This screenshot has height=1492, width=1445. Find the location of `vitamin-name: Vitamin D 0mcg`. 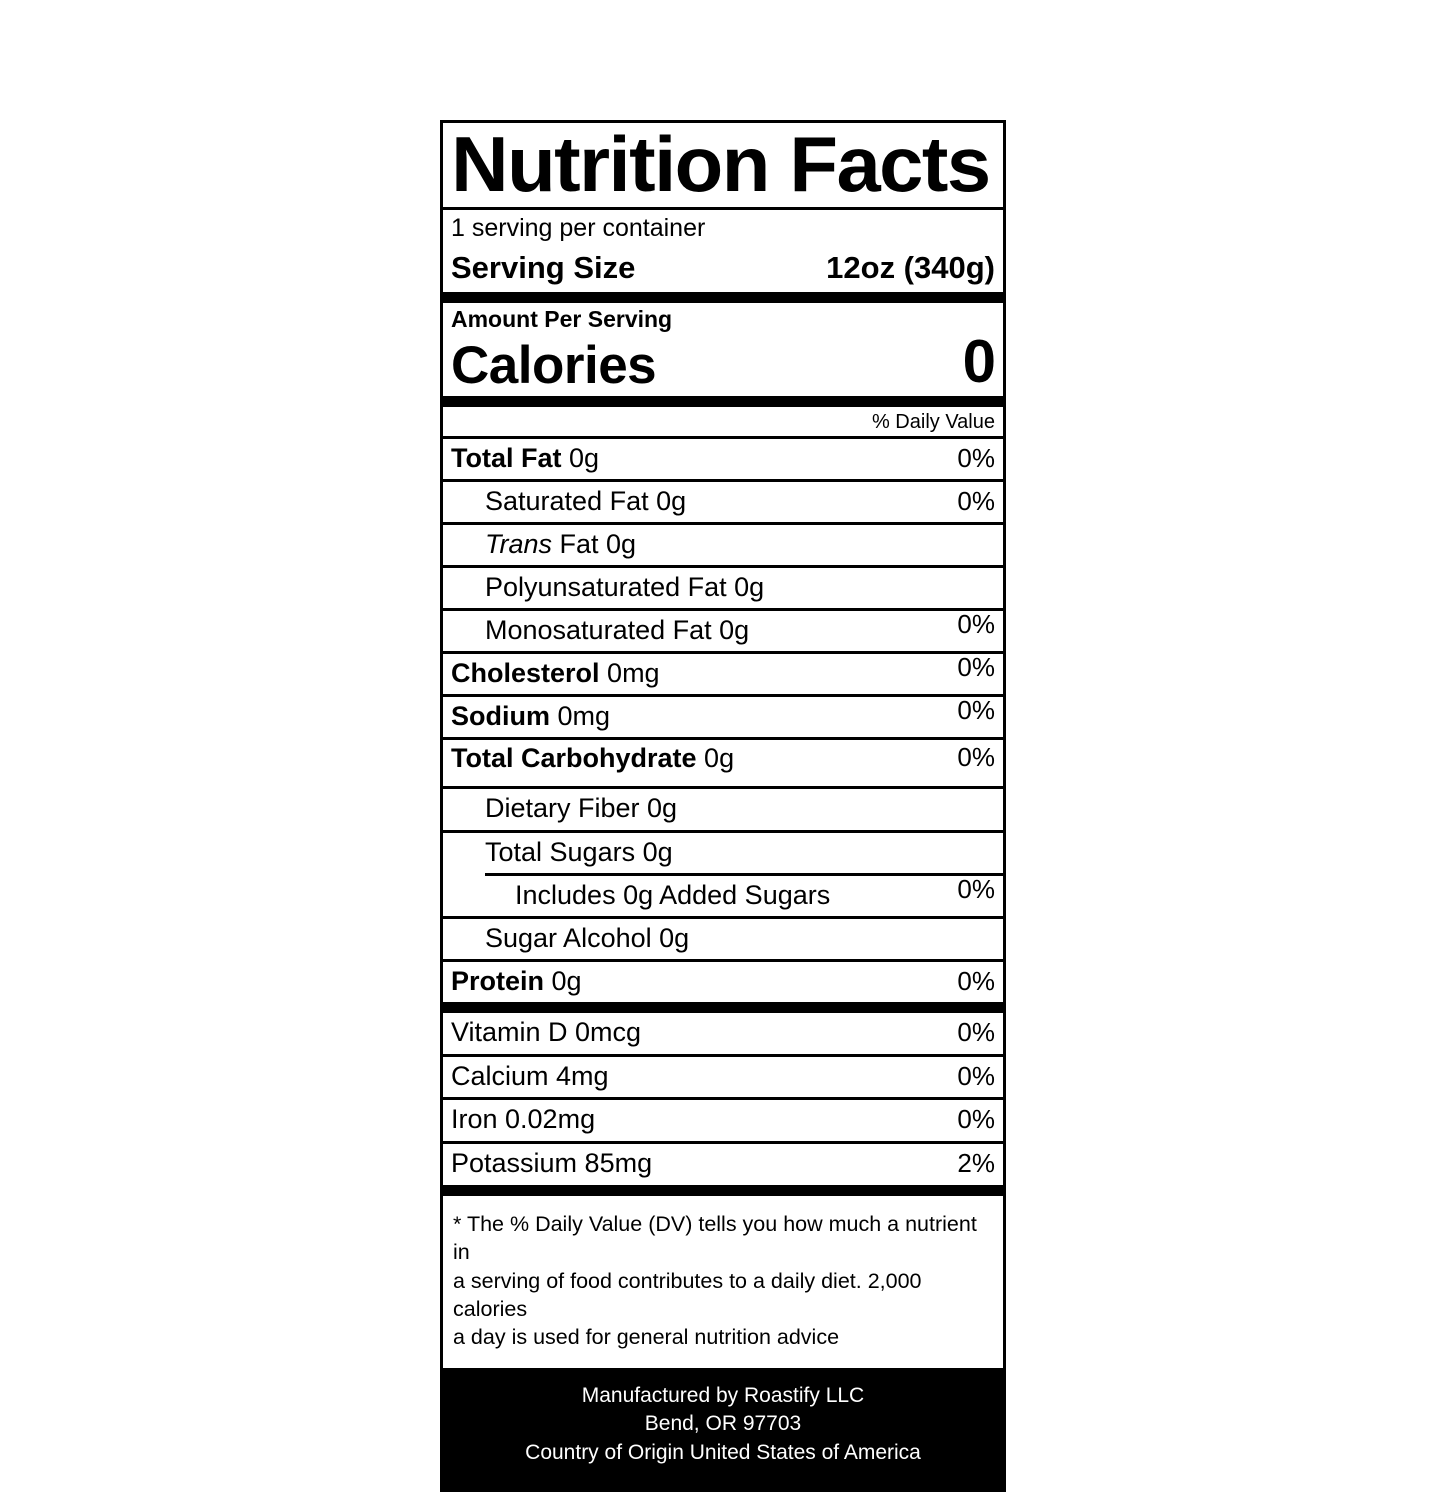

vitamin-name: Vitamin D 0mcg is located at coordinates (546, 1031).